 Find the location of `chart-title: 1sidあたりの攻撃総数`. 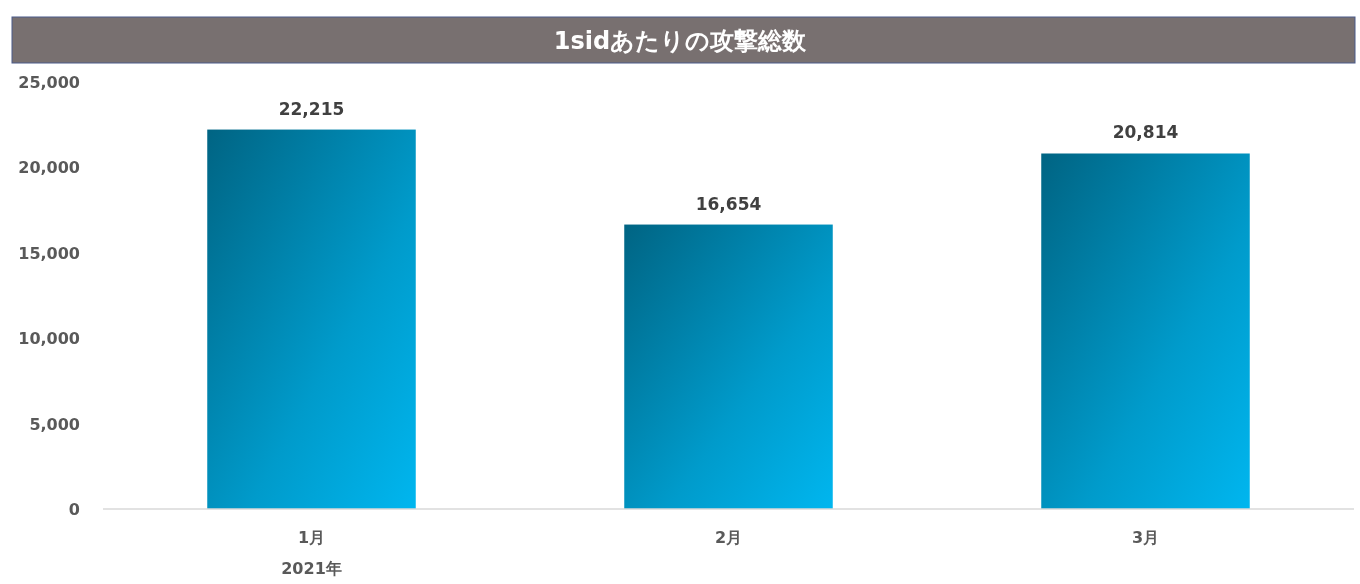

chart-title: 1sidあたりの攻撃総数 is located at coordinates (680, 41).